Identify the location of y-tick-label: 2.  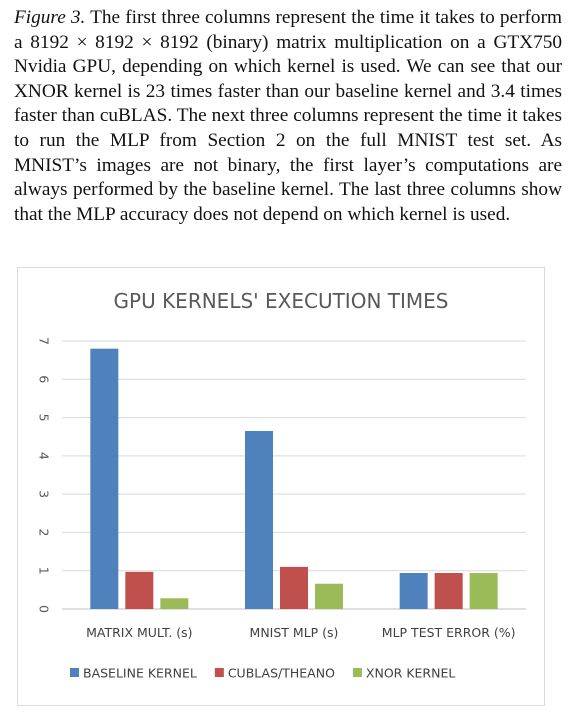
(44, 532).